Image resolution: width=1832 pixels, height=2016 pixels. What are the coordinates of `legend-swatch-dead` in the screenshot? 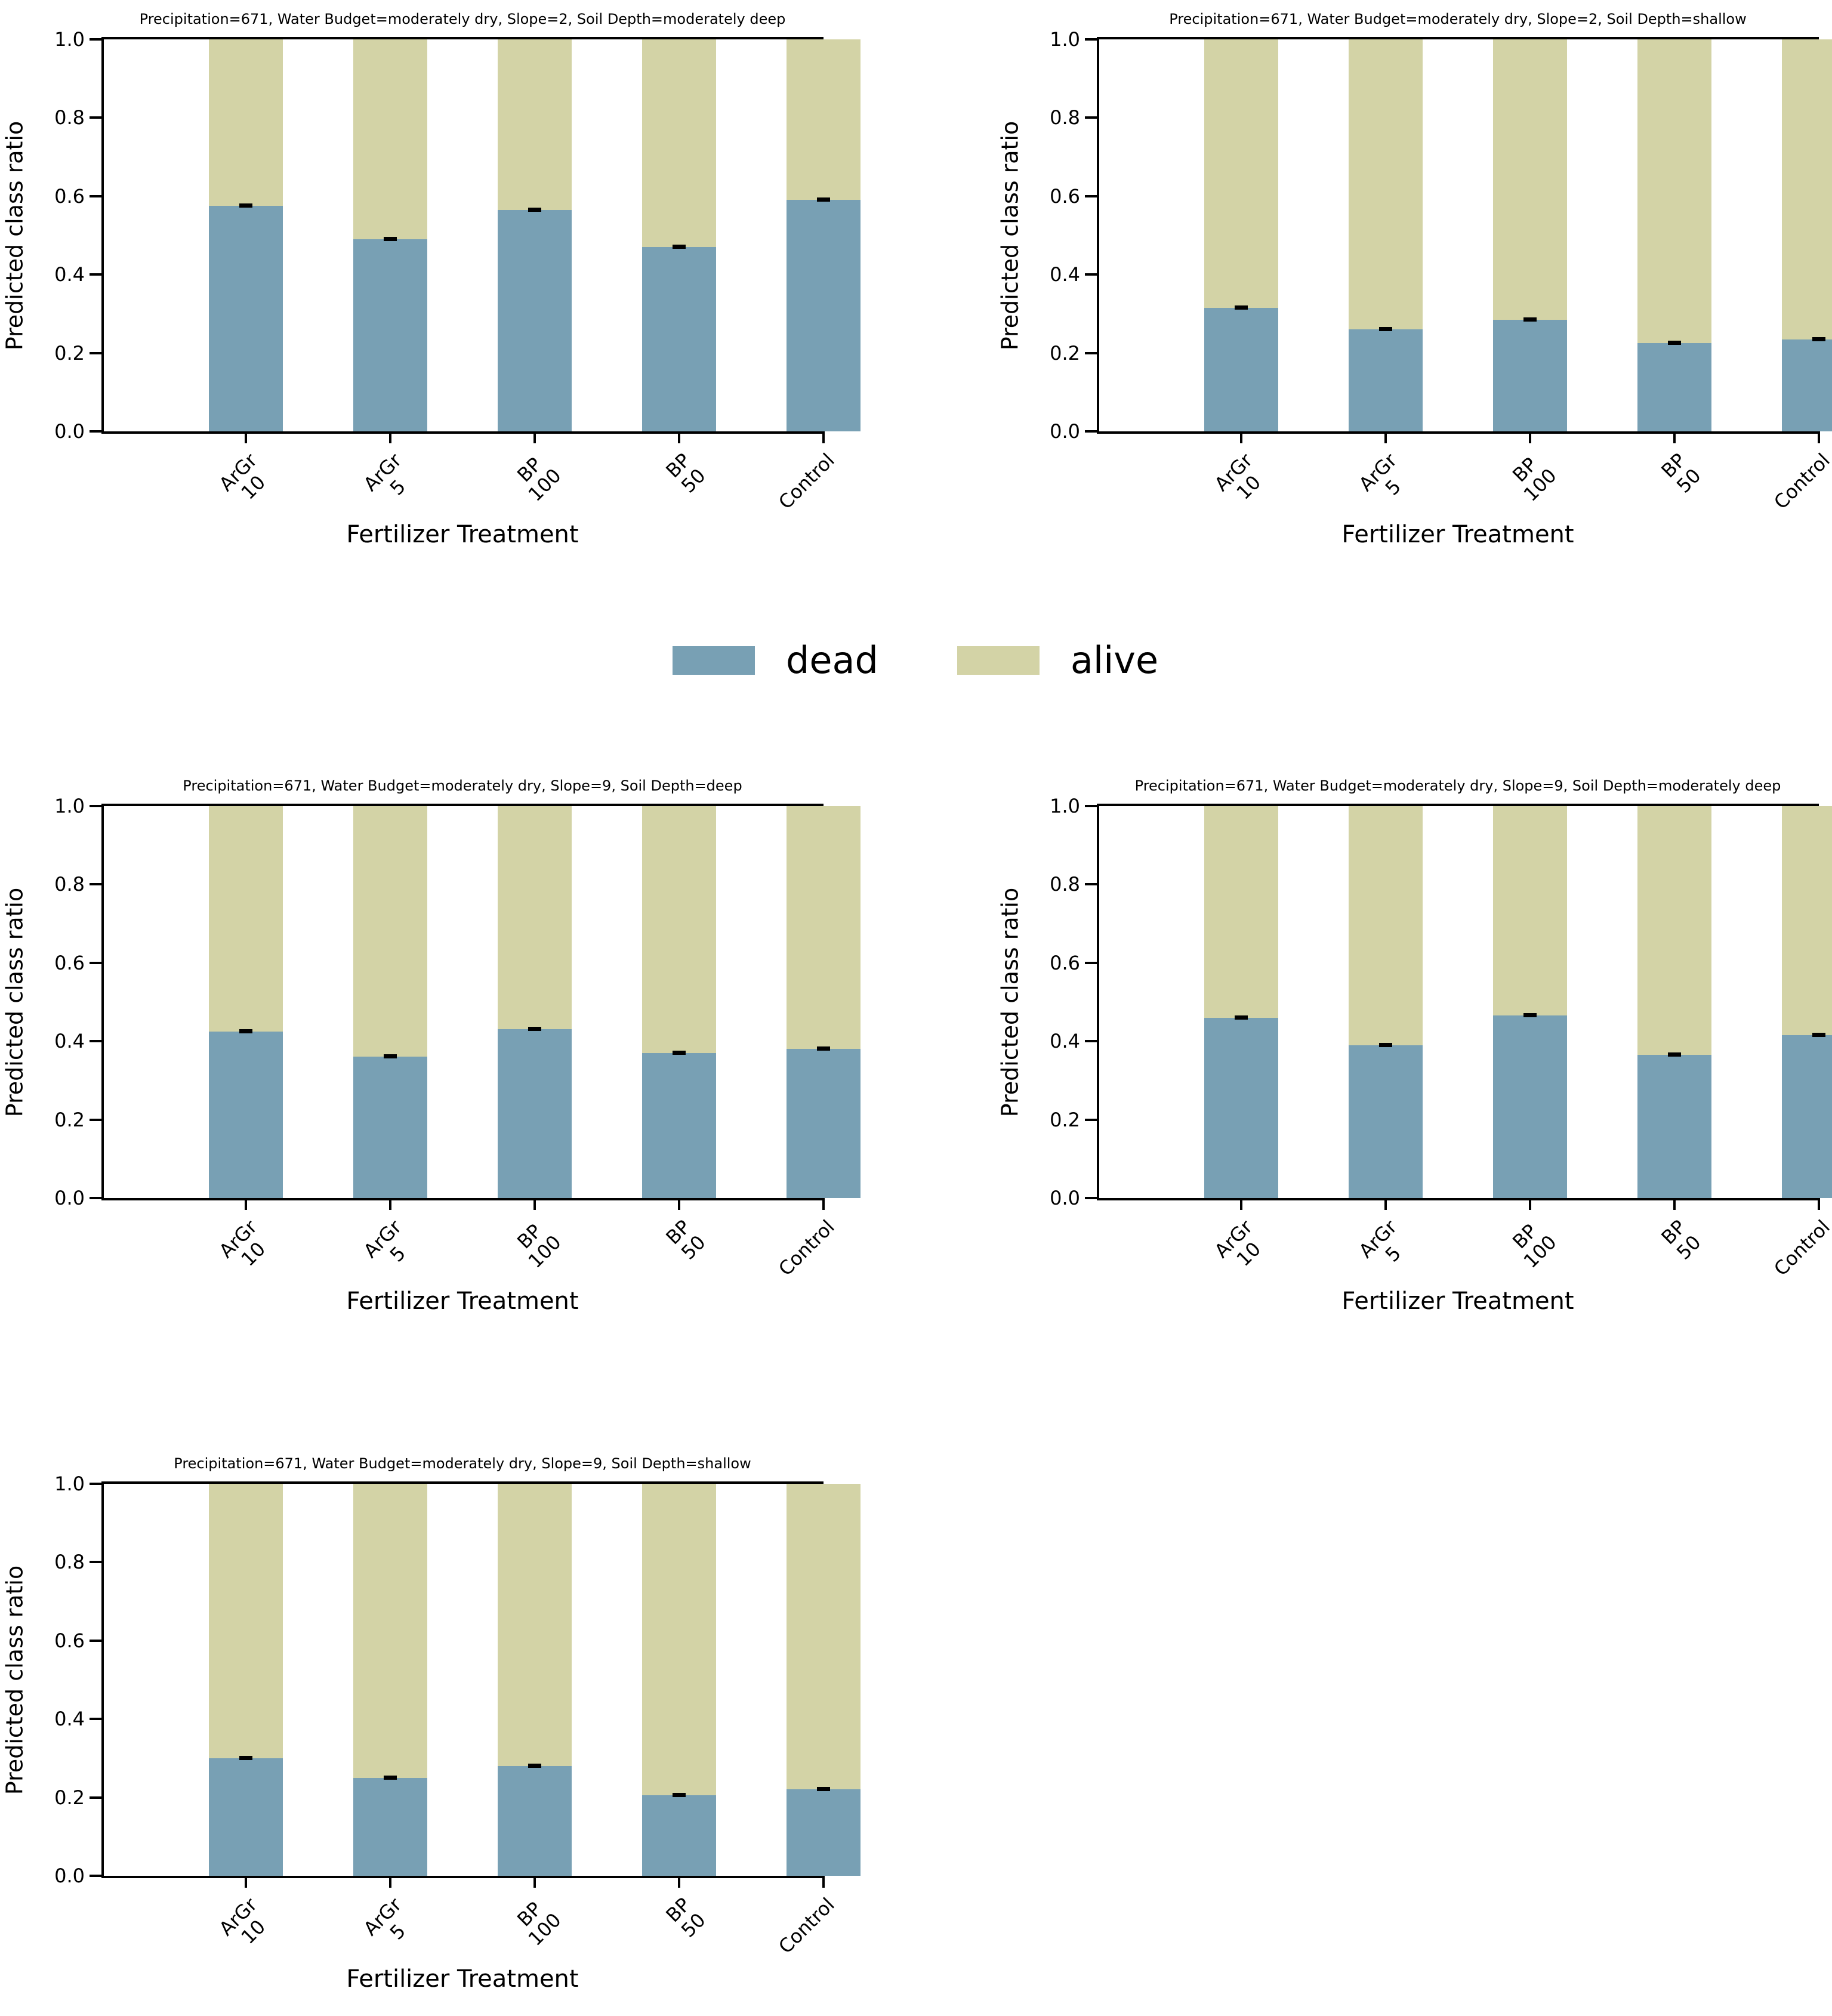 It's located at (714, 660).